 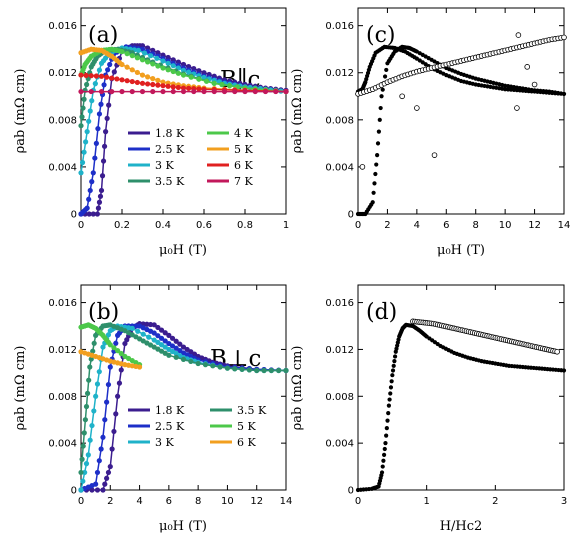 What do you see at coordinates (243, 165) in the screenshot?
I see `legend-label: 6 K` at bounding box center [243, 165].